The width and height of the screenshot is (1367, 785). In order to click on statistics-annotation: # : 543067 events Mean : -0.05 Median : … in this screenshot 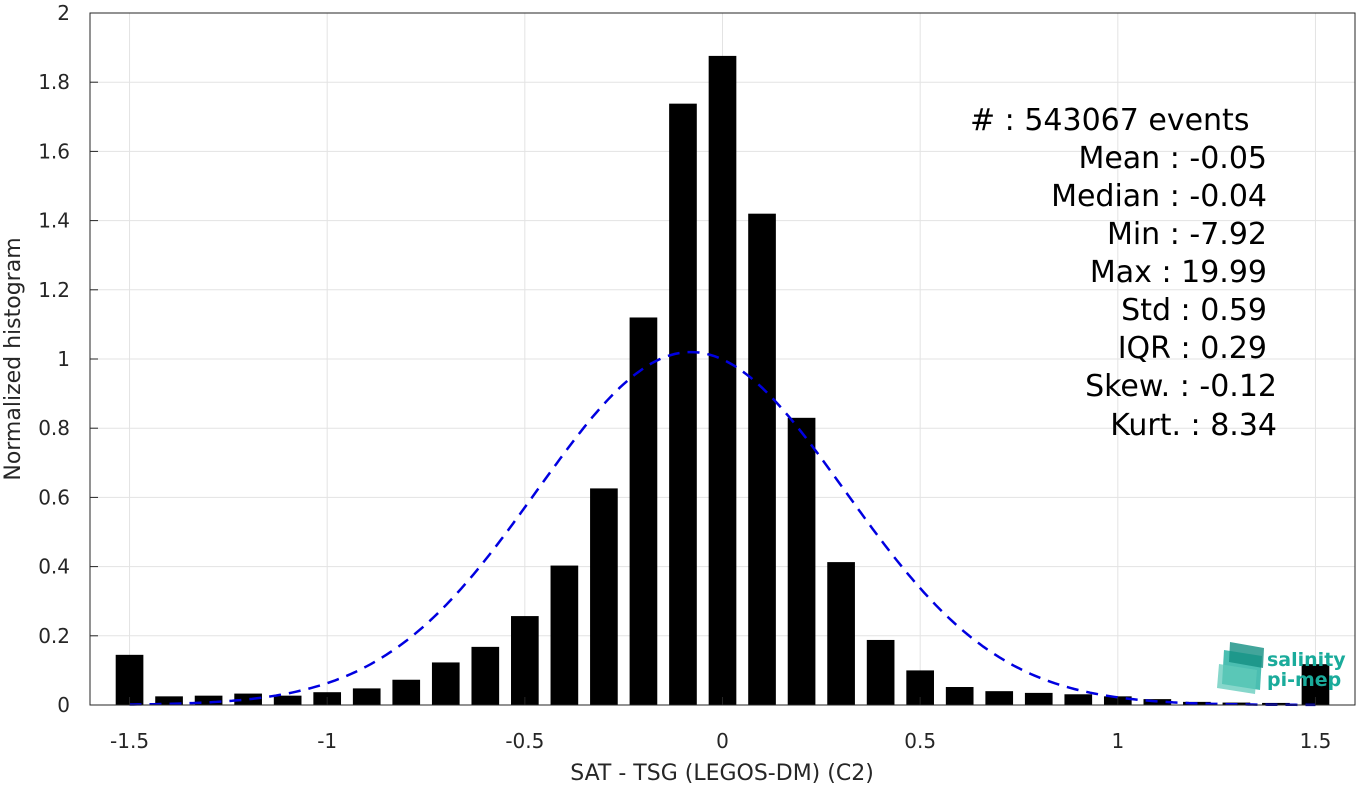, I will do `click(1123, 273)`.